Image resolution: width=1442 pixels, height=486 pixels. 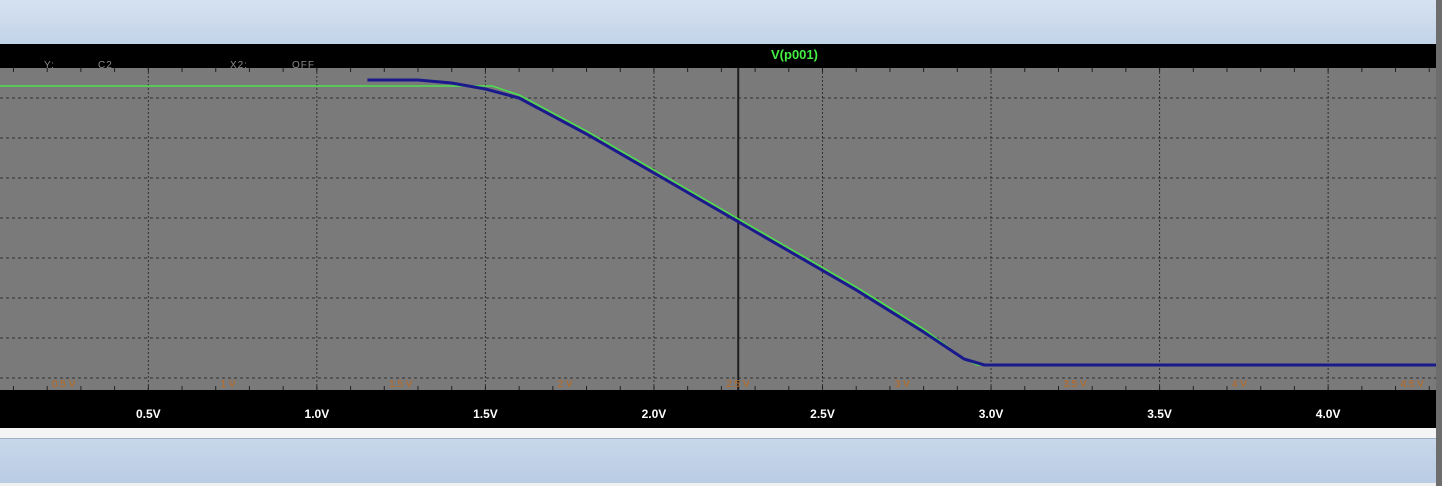 I want to click on y-channel-label: Y:, so click(x=49, y=65).